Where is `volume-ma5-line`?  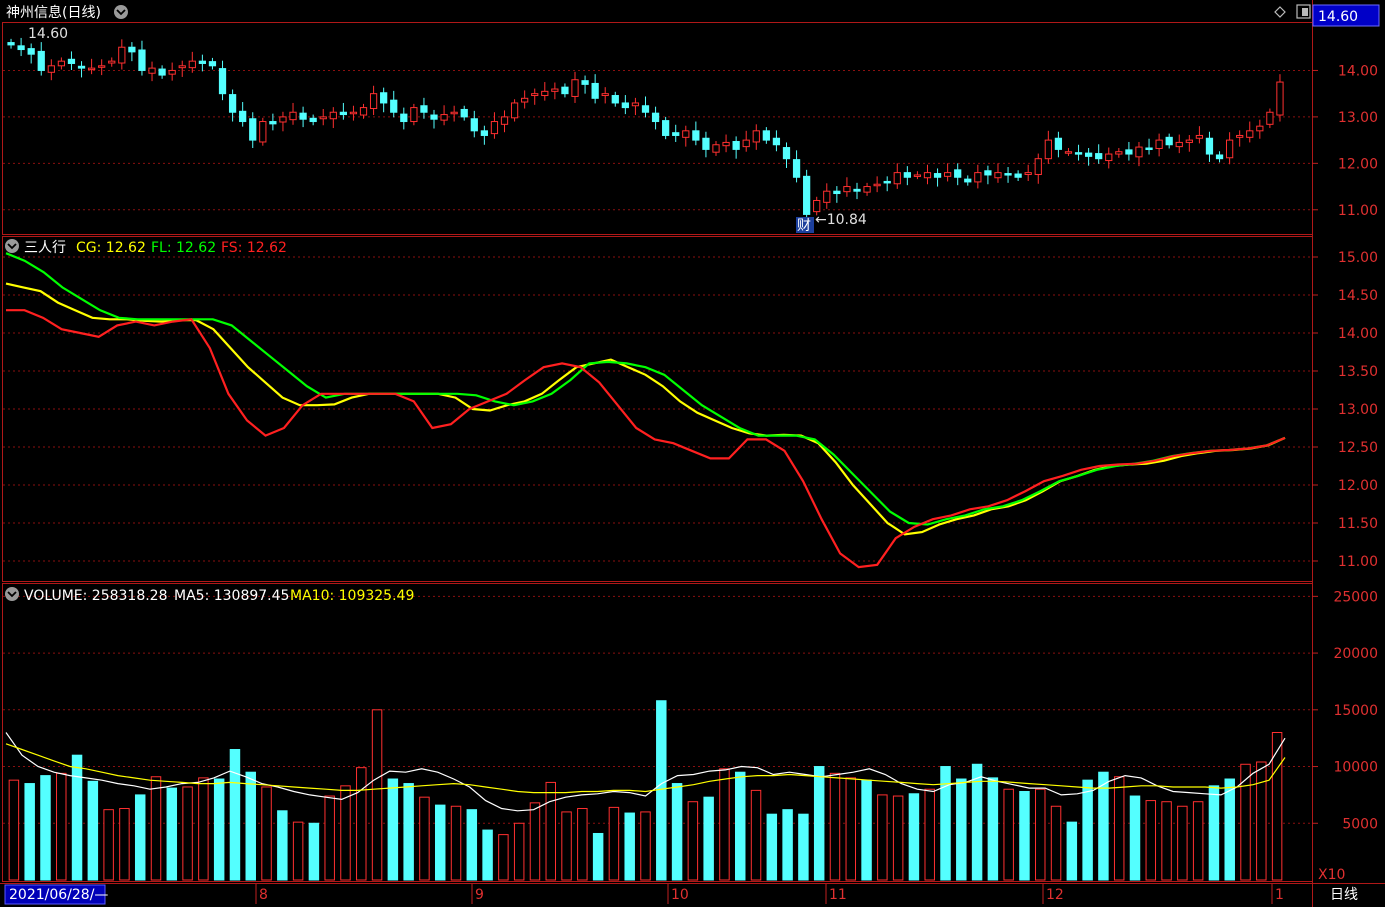
volume-ma5-line is located at coordinates (645, 772).